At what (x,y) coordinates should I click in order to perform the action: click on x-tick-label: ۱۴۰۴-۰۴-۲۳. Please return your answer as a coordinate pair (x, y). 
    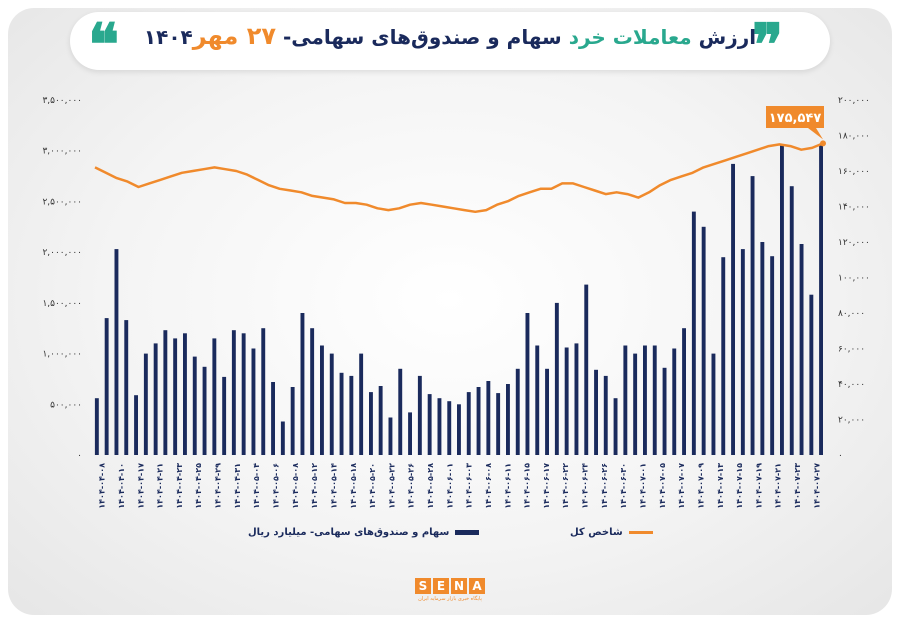
    Looking at the image, I should click on (179, 486).